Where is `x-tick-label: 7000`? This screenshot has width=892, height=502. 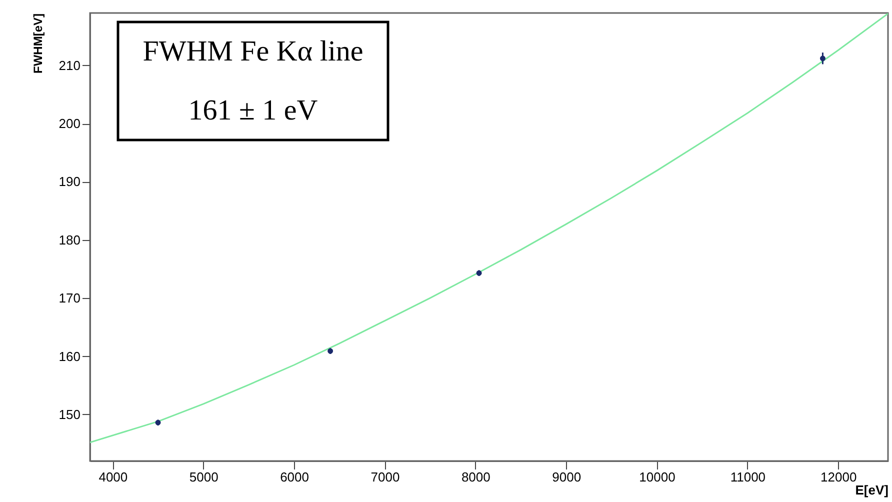 x-tick-label: 7000 is located at coordinates (385, 477).